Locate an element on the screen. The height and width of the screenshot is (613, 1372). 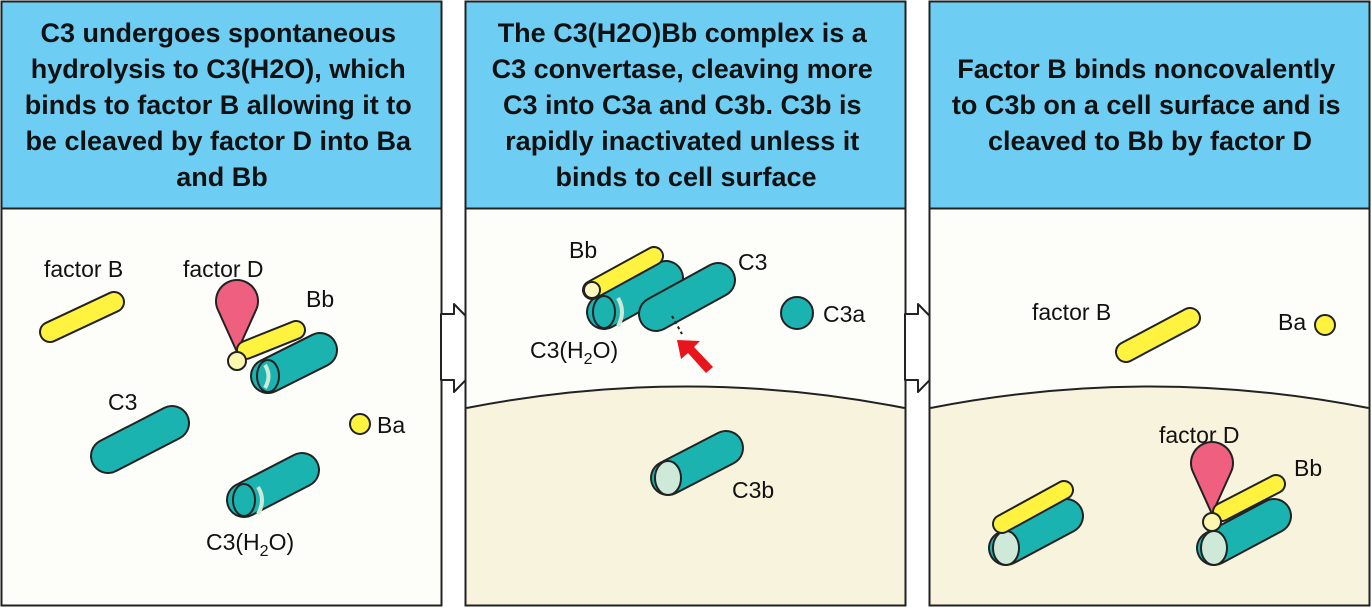
c3a-label: C3a is located at coordinates (844, 314).